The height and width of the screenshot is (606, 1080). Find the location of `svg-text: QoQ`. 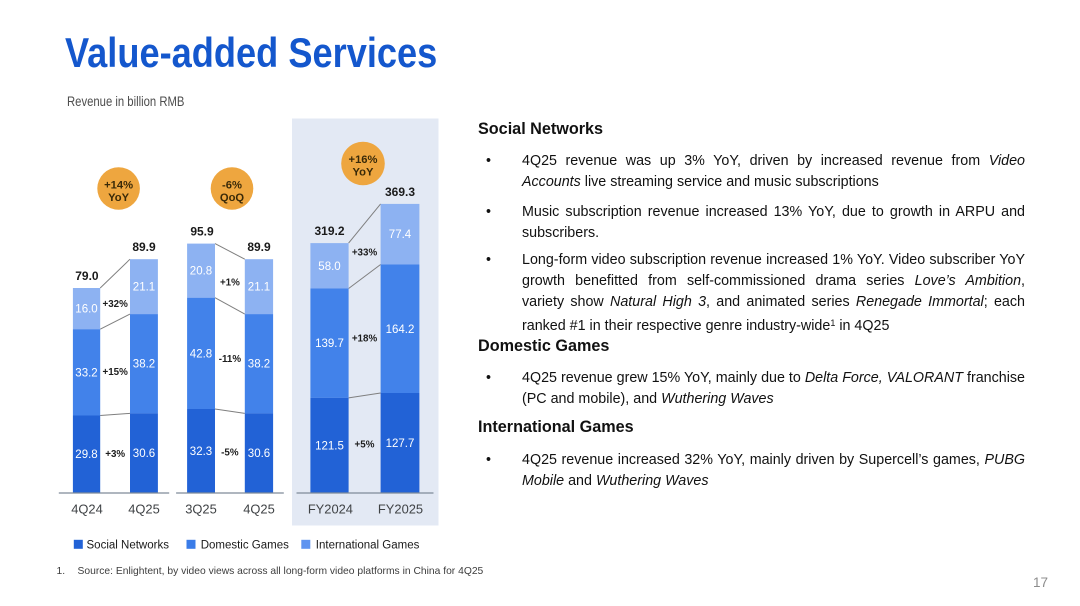

svg-text: QoQ is located at coordinates (232, 198).